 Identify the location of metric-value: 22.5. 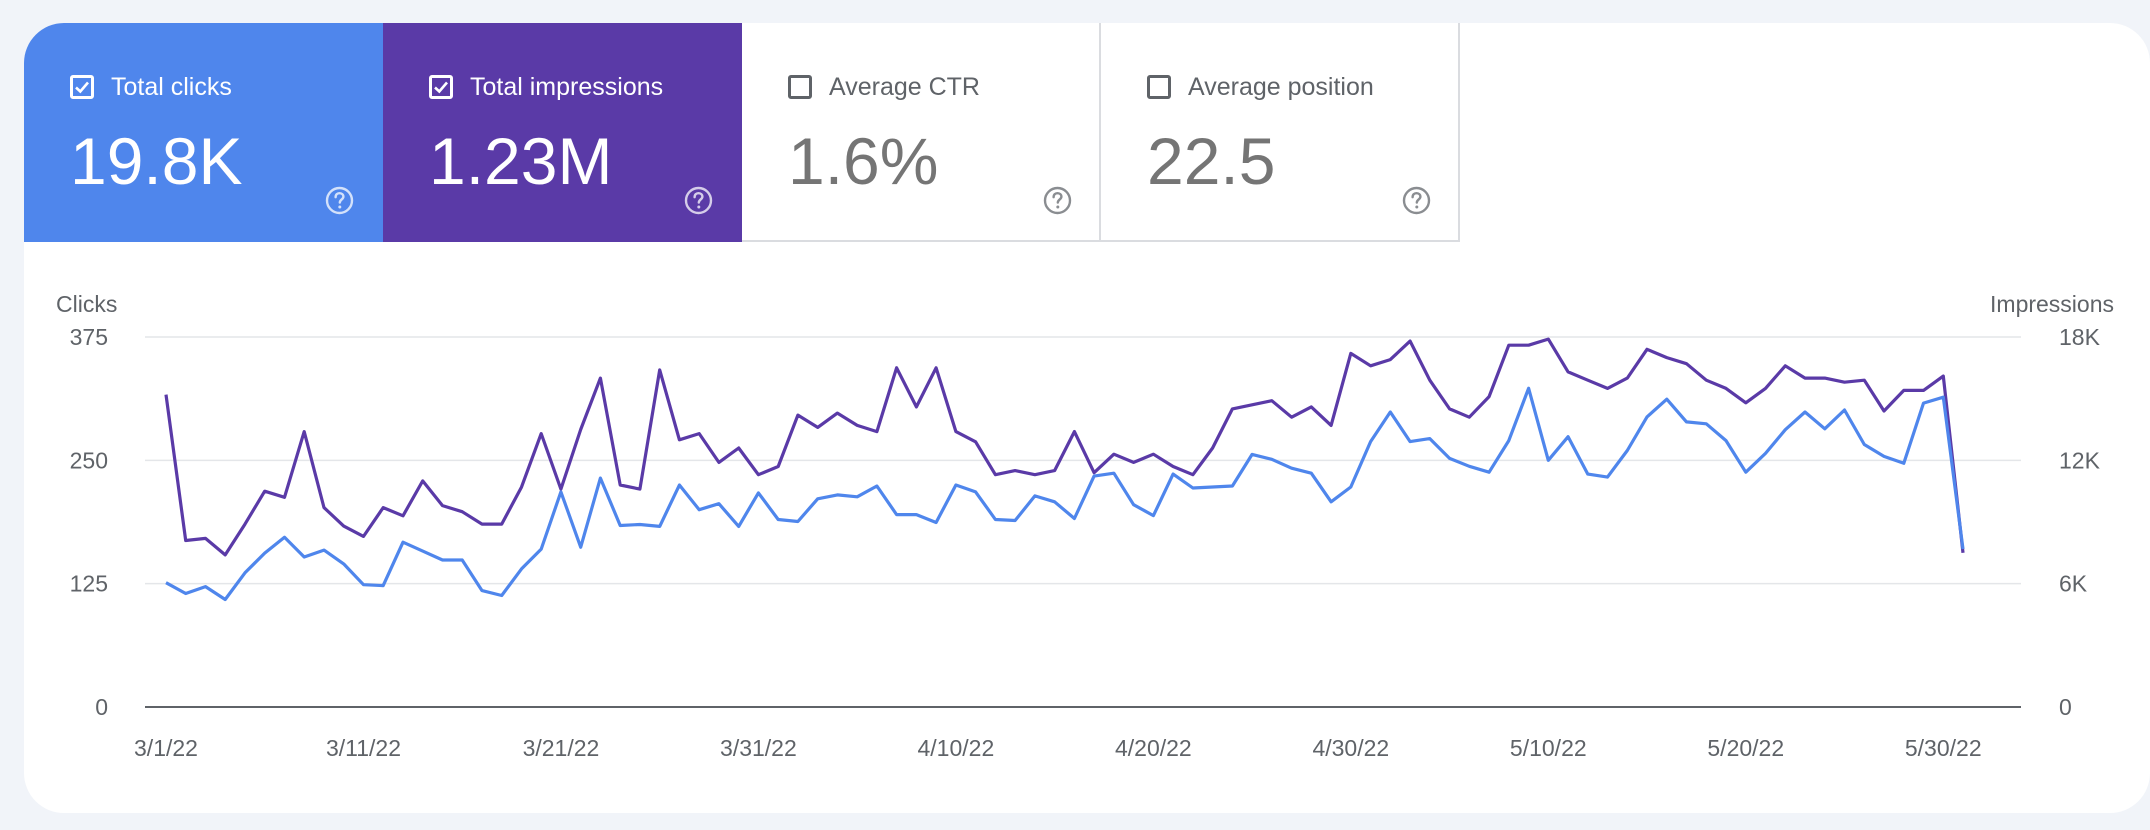
(1211, 161).